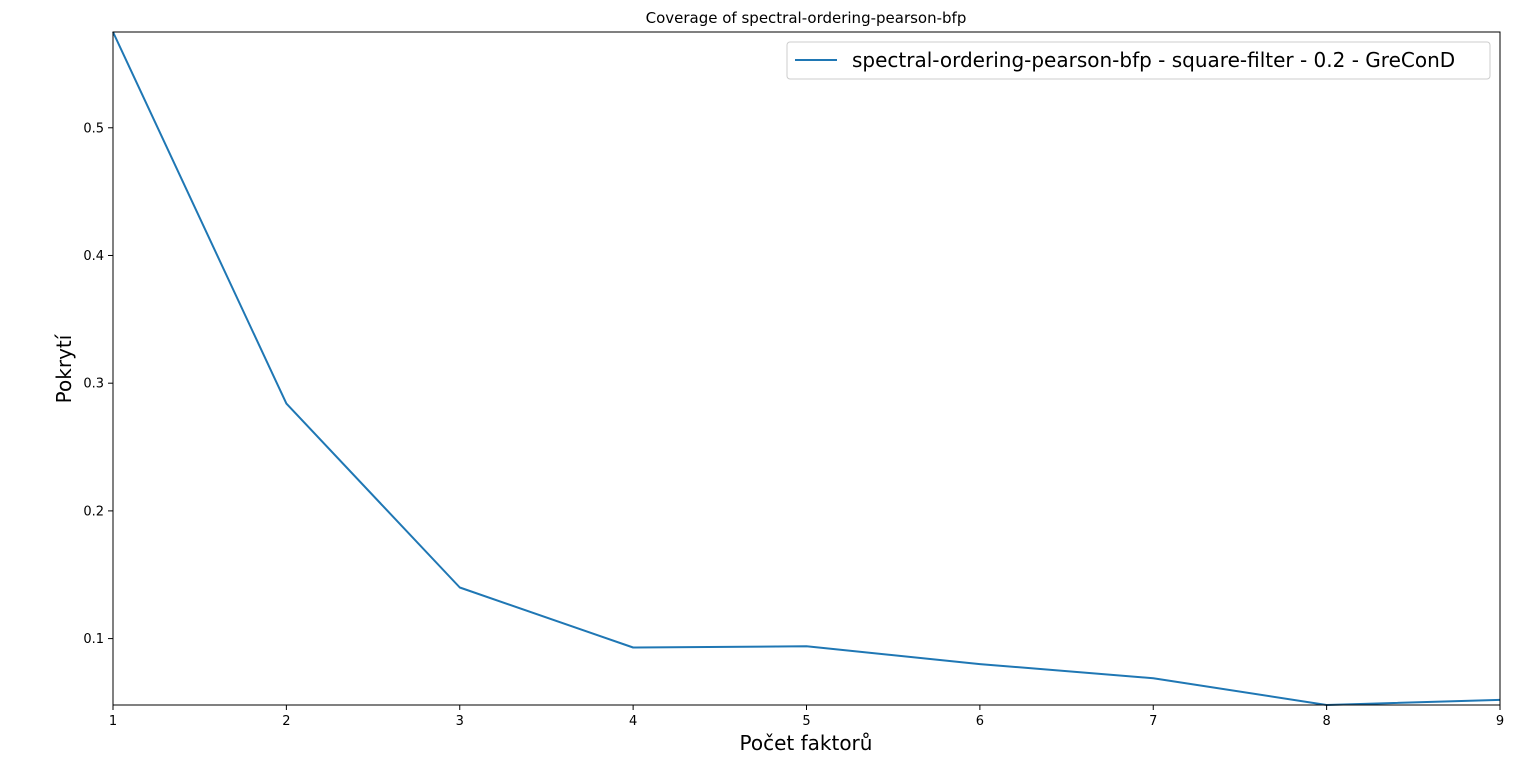 The width and height of the screenshot is (1536, 767). What do you see at coordinates (1326, 721) in the screenshot?
I see `x-tick-label: 8` at bounding box center [1326, 721].